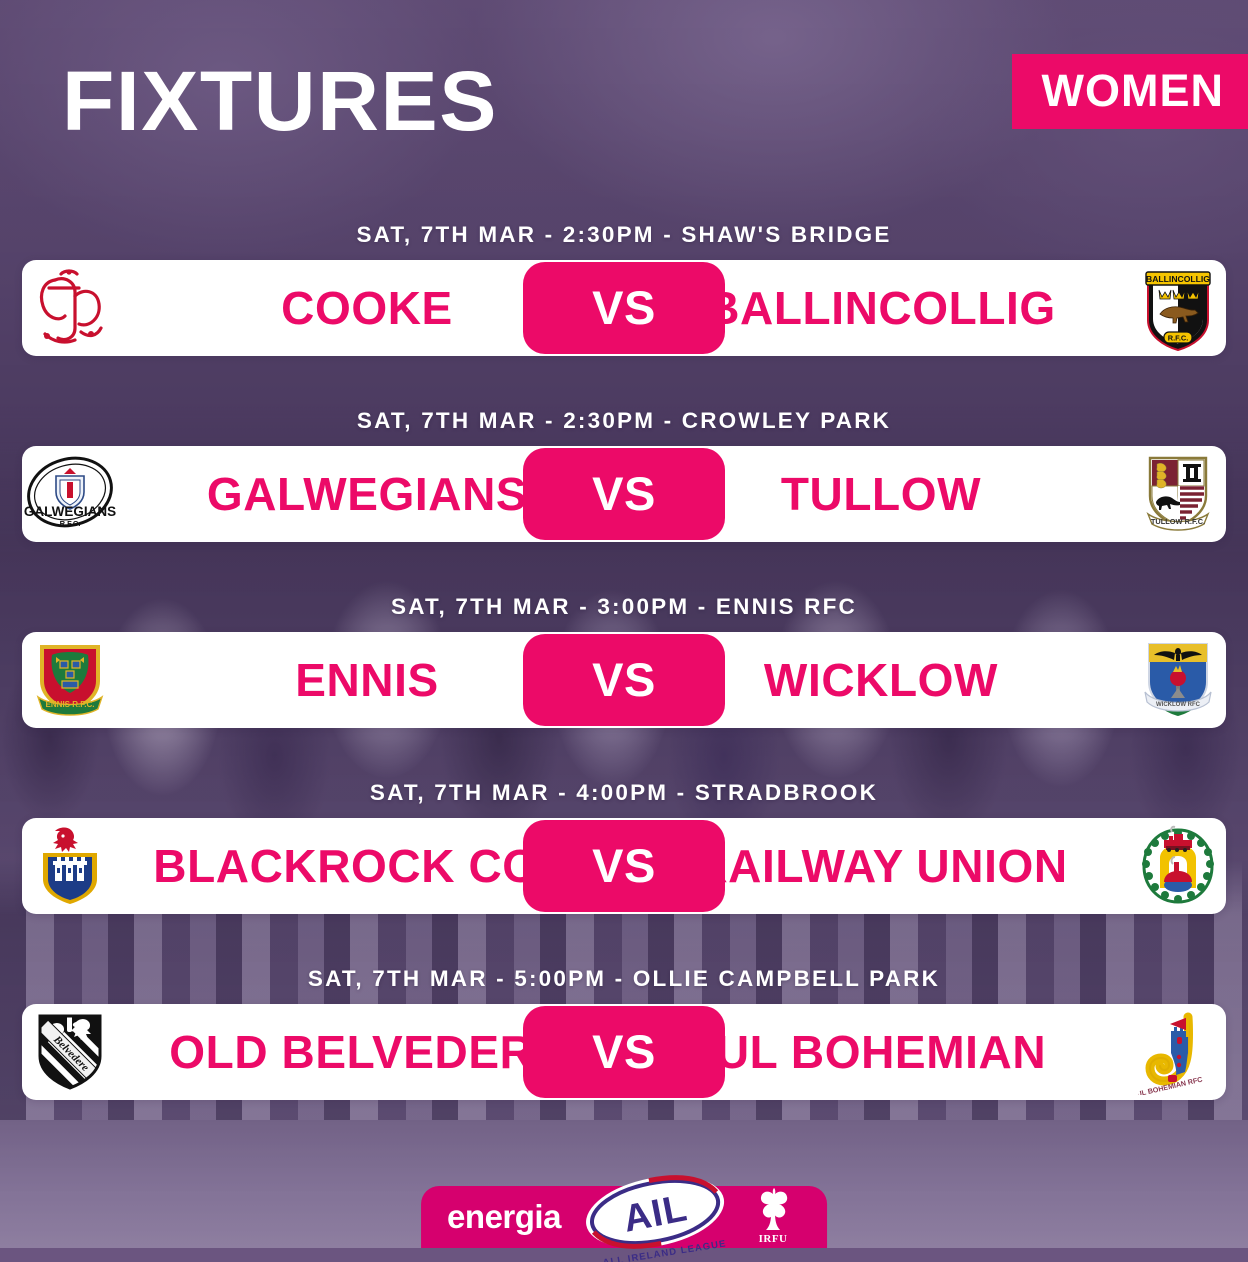 The height and width of the screenshot is (1262, 1248). I want to click on railway-union-crest, so click(1178, 866).